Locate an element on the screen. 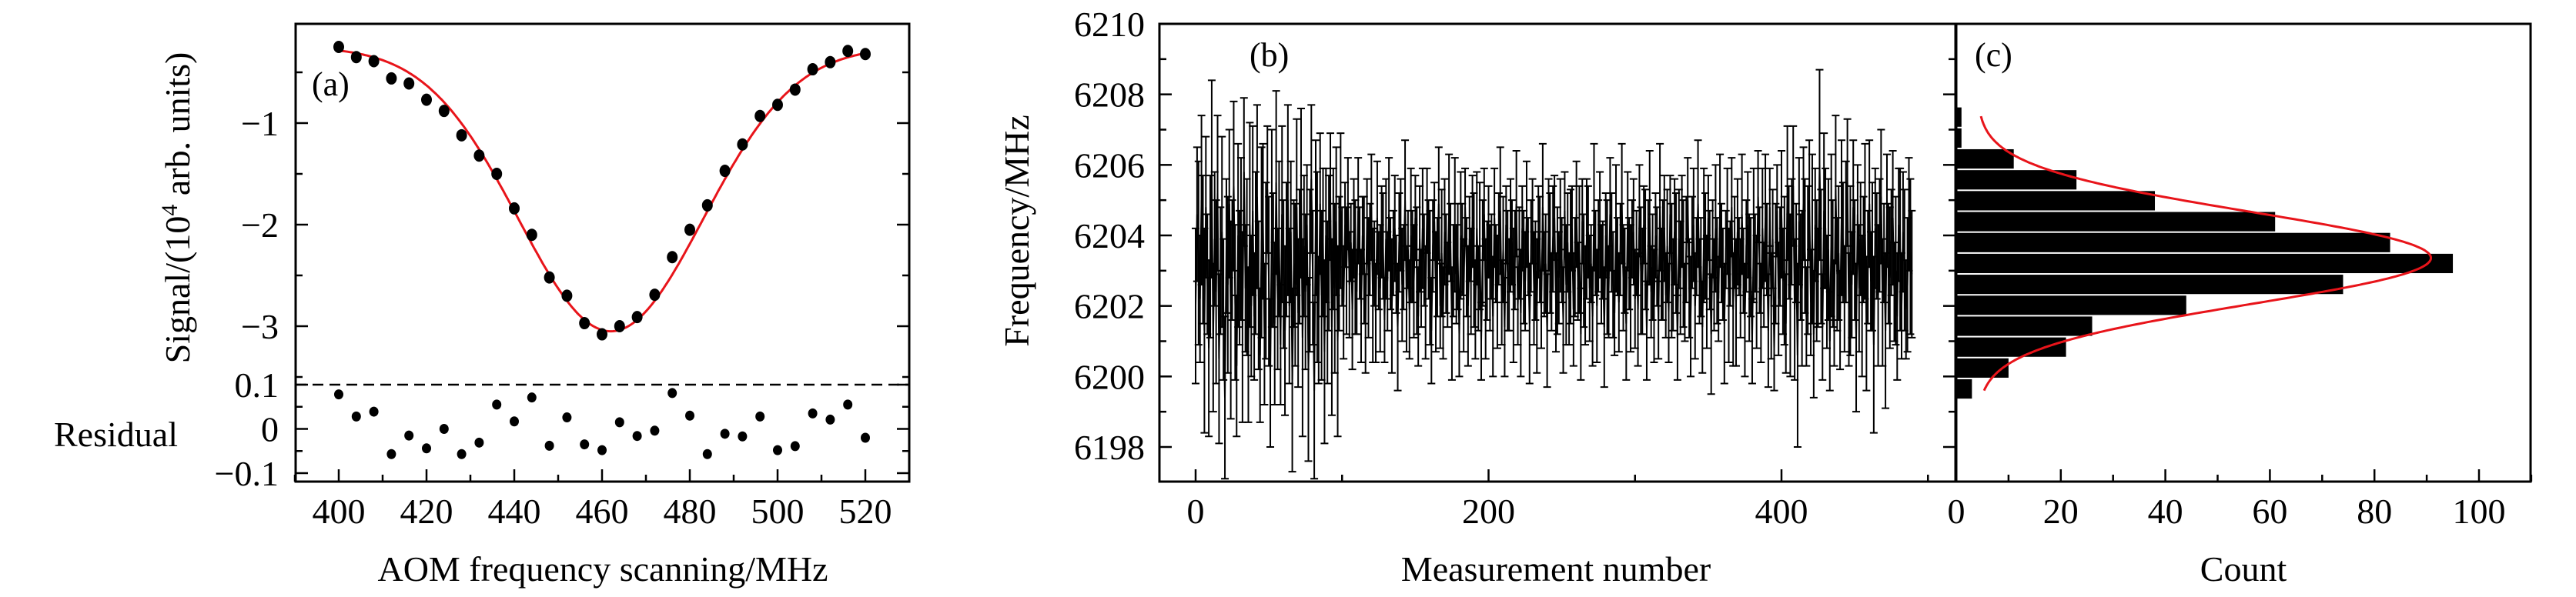 The image size is (2576, 597). x-tick-label: 100 is located at coordinates (2479, 511).